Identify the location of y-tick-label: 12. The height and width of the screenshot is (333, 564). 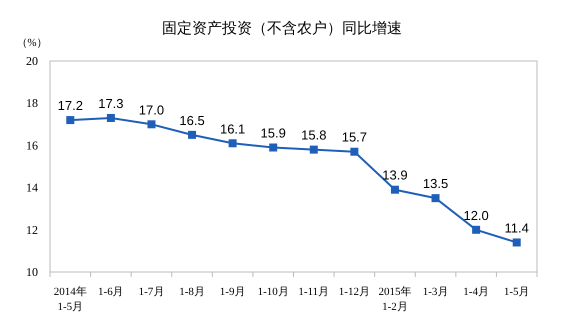
(32, 229).